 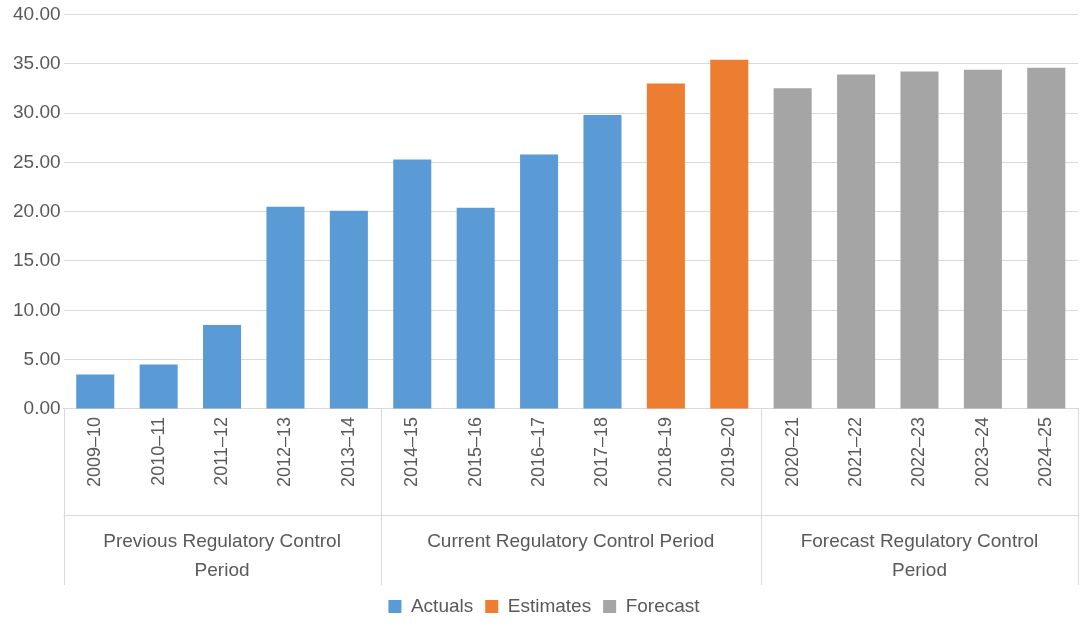 What do you see at coordinates (919, 555) in the screenshot?
I see `text: Forecast Regulatory Control Period` at bounding box center [919, 555].